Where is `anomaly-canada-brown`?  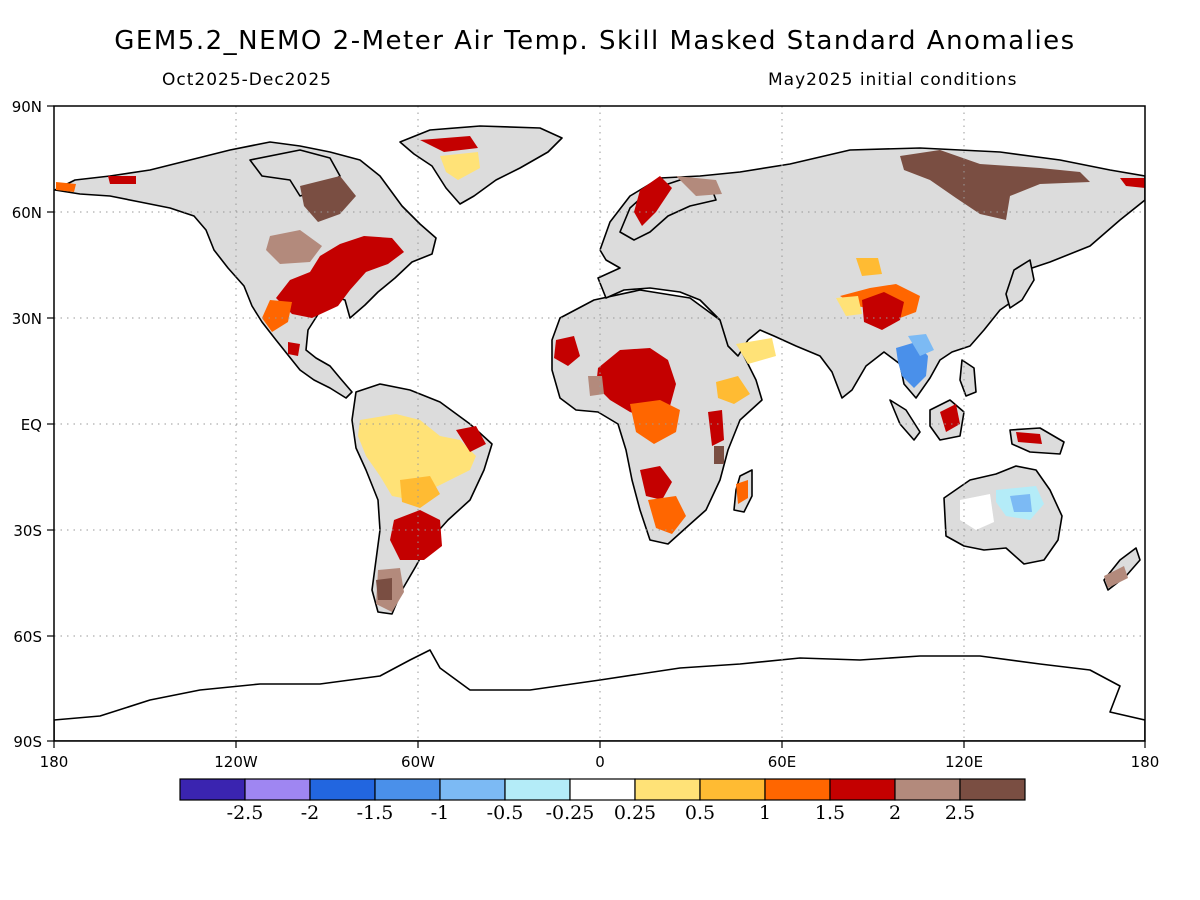
anomaly-canada-brown is located at coordinates (328, 199).